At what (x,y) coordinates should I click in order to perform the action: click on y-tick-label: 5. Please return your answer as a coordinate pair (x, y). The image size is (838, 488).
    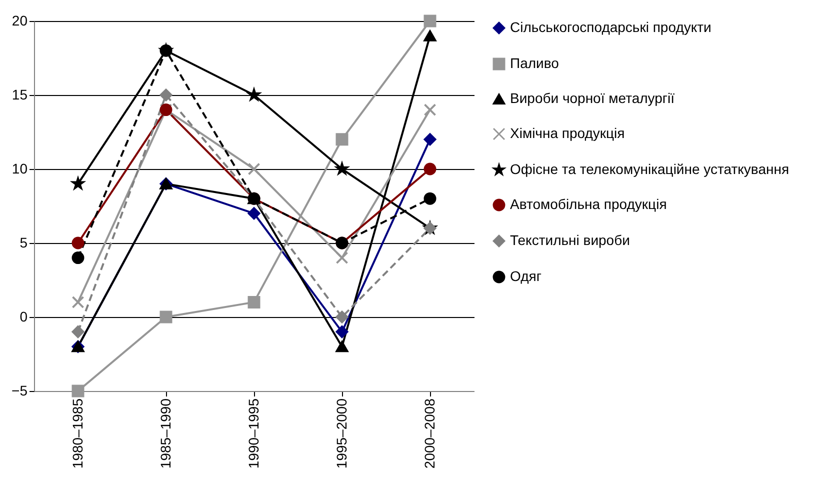
    Looking at the image, I should click on (24, 242).